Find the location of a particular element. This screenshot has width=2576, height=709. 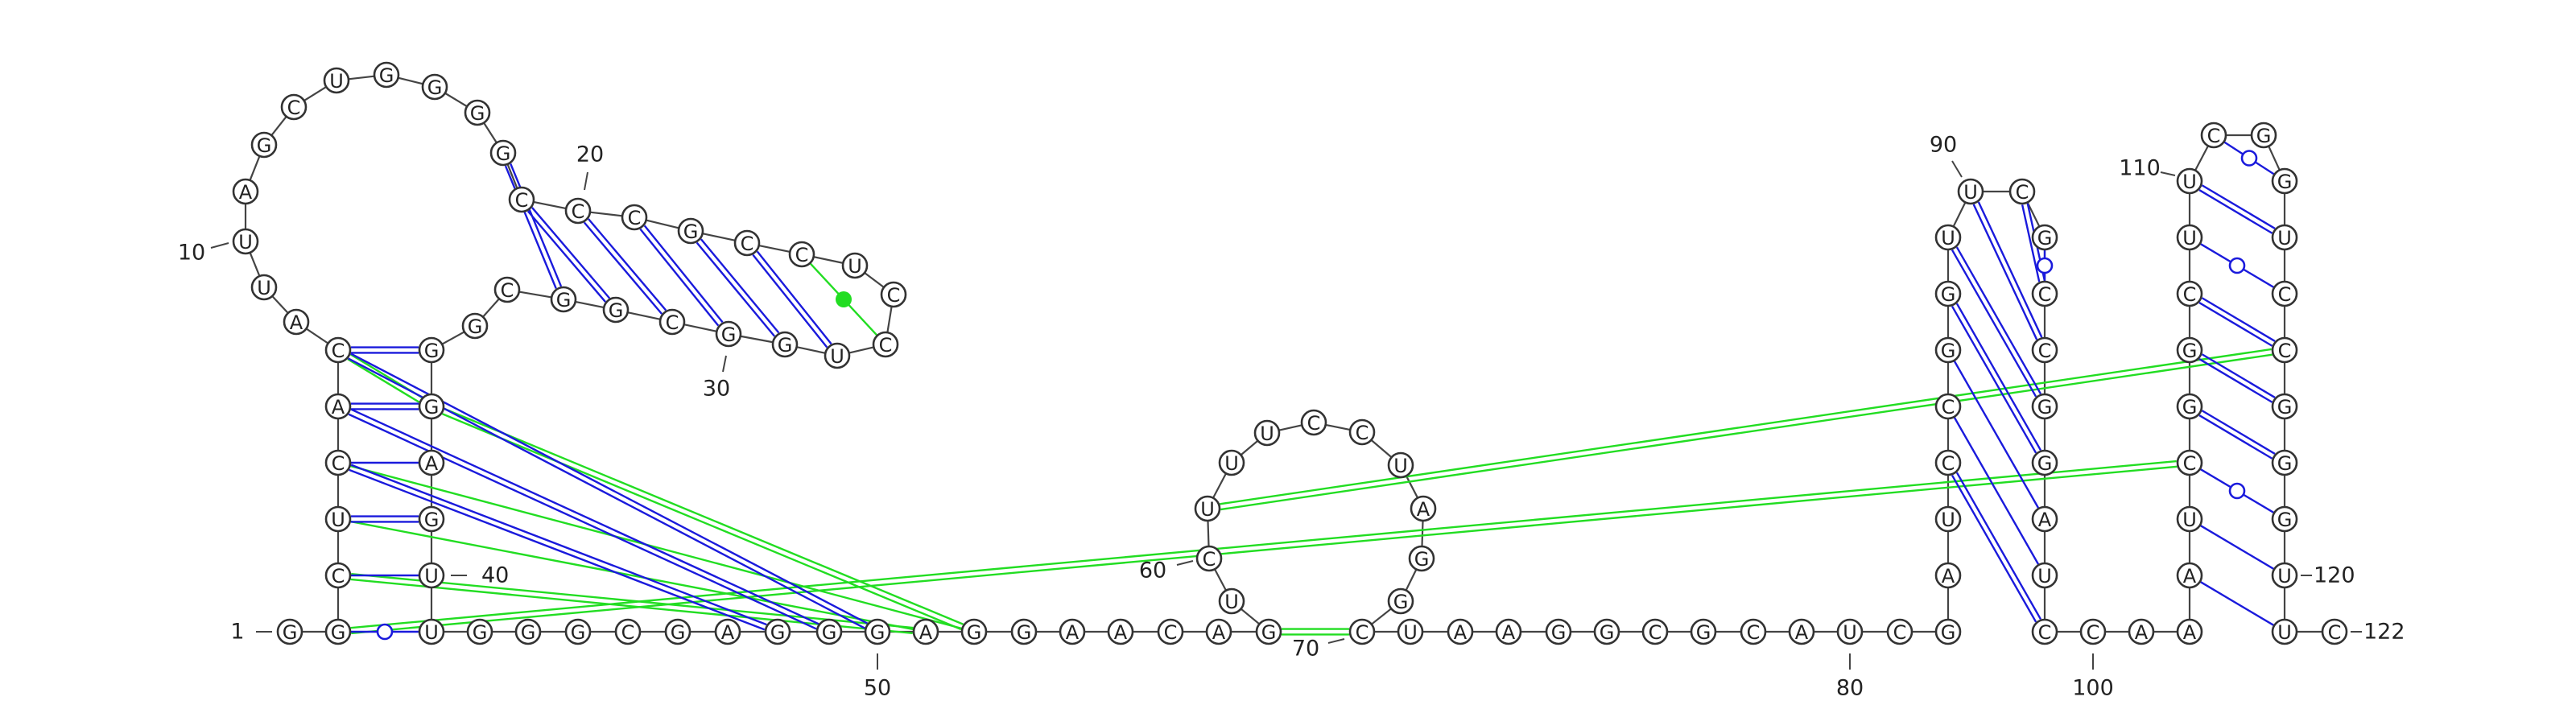

position-number: 30 is located at coordinates (716, 390).